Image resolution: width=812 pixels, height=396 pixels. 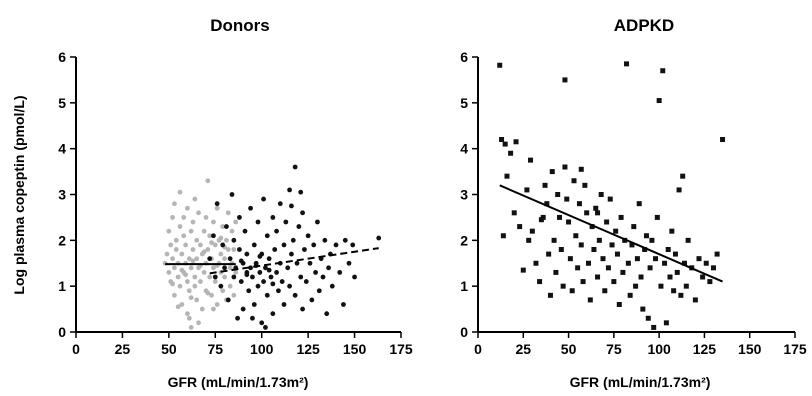 What do you see at coordinates (62, 103) in the screenshot?
I see `y-tick-label: 5` at bounding box center [62, 103].